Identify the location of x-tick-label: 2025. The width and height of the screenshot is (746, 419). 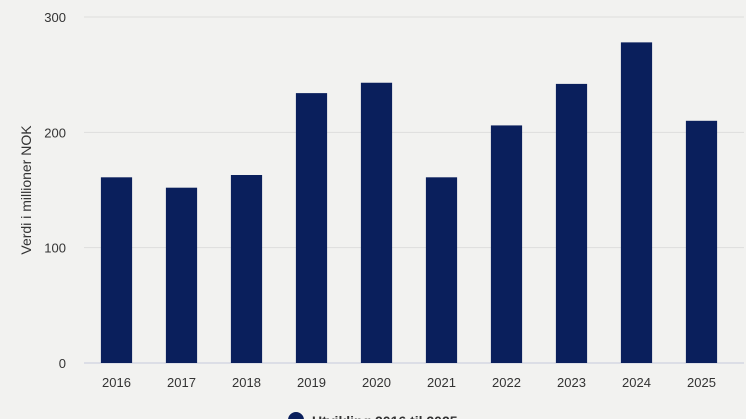
(701, 382).